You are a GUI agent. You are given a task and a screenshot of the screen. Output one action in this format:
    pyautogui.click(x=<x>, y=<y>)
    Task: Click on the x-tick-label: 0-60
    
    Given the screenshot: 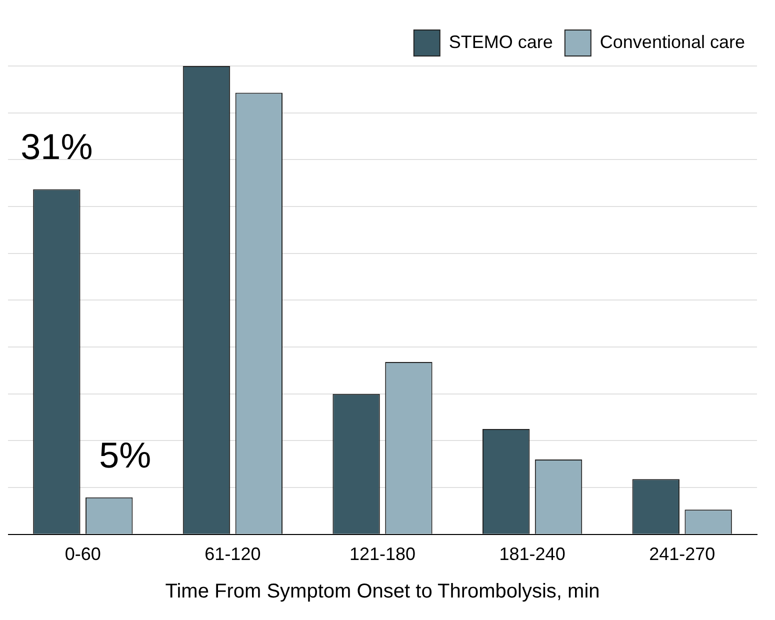 What is the action you would take?
    pyautogui.click(x=82, y=554)
    